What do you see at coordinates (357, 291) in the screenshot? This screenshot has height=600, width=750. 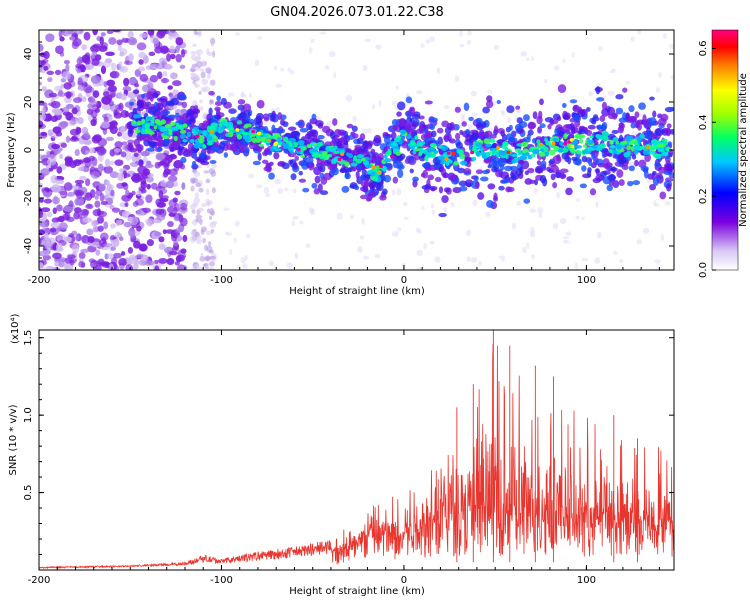 I see `spectrogram-x-label: Height of straight line (km)` at bounding box center [357, 291].